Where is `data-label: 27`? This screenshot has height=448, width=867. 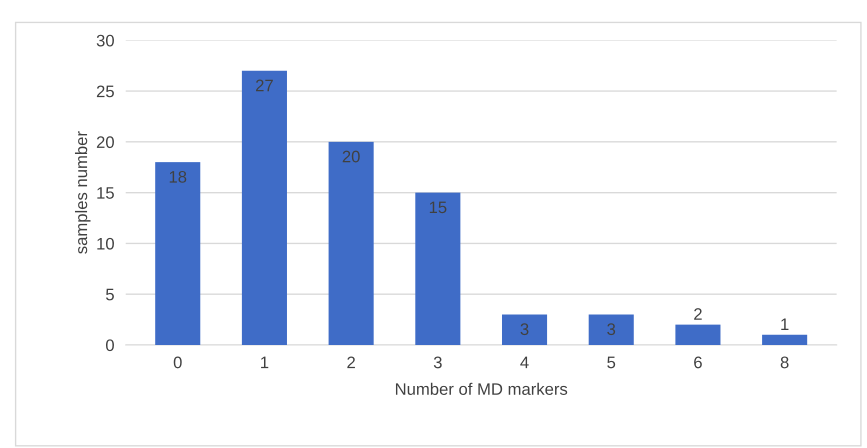 data-label: 27 is located at coordinates (264, 86).